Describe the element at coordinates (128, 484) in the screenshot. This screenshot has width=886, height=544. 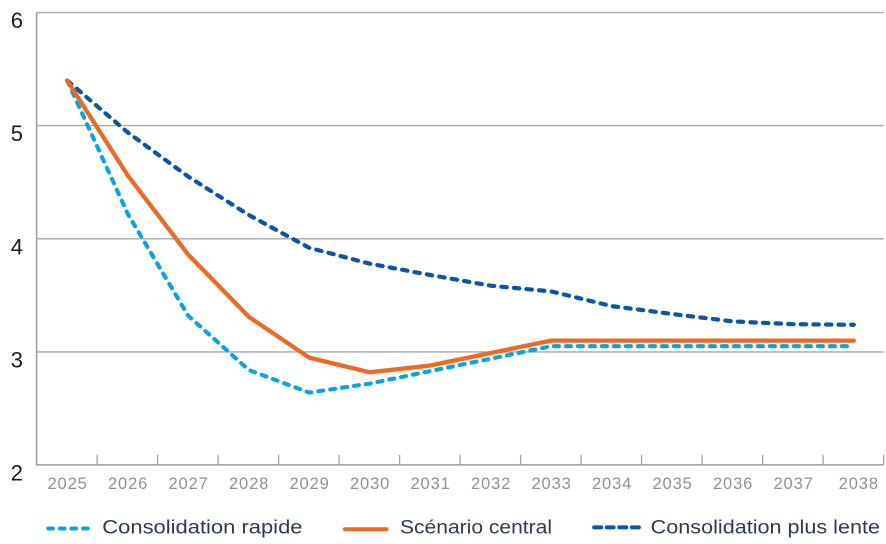
I see `svg-text: 2026` at that location.